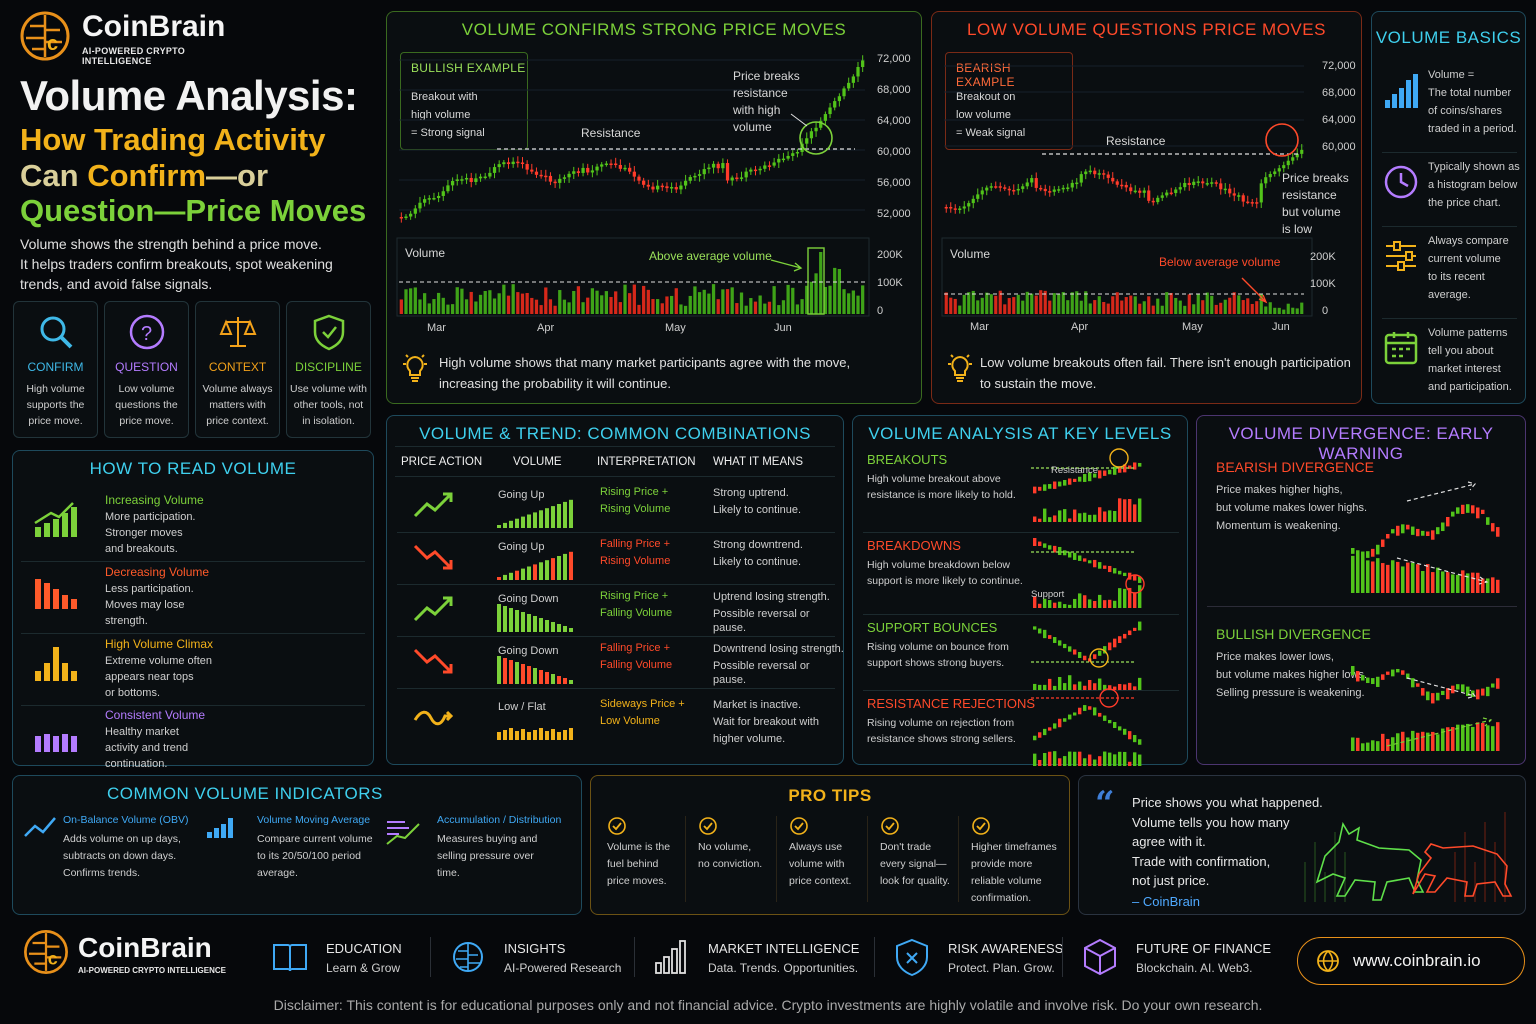 Image resolution: width=1536 pixels, height=1024 pixels. What do you see at coordinates (56, 332) in the screenshot?
I see `magnifier-icon` at bounding box center [56, 332].